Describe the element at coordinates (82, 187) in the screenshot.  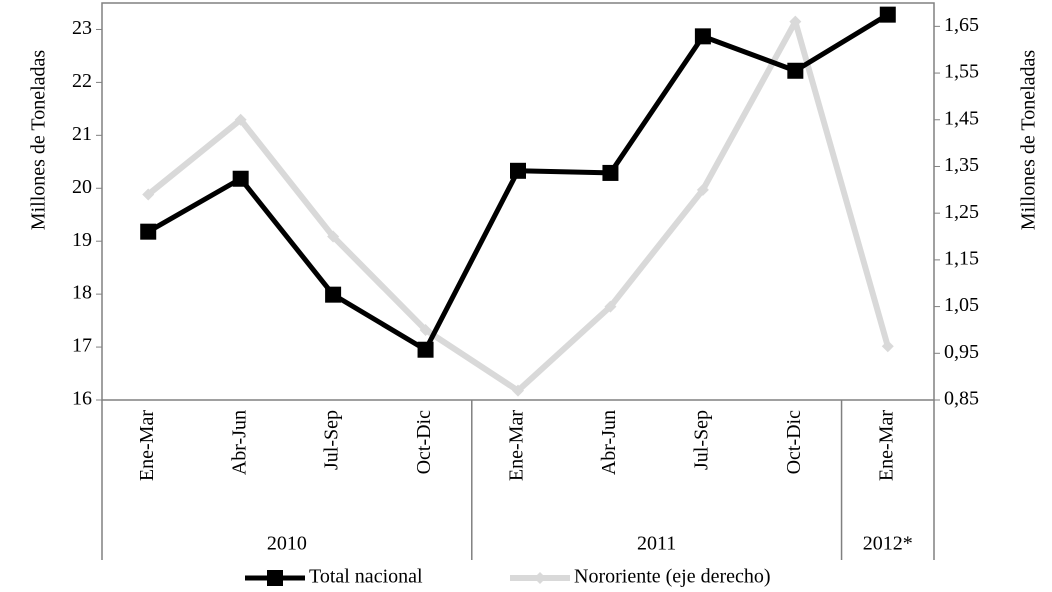
I see `y-tick-label: 20` at that location.